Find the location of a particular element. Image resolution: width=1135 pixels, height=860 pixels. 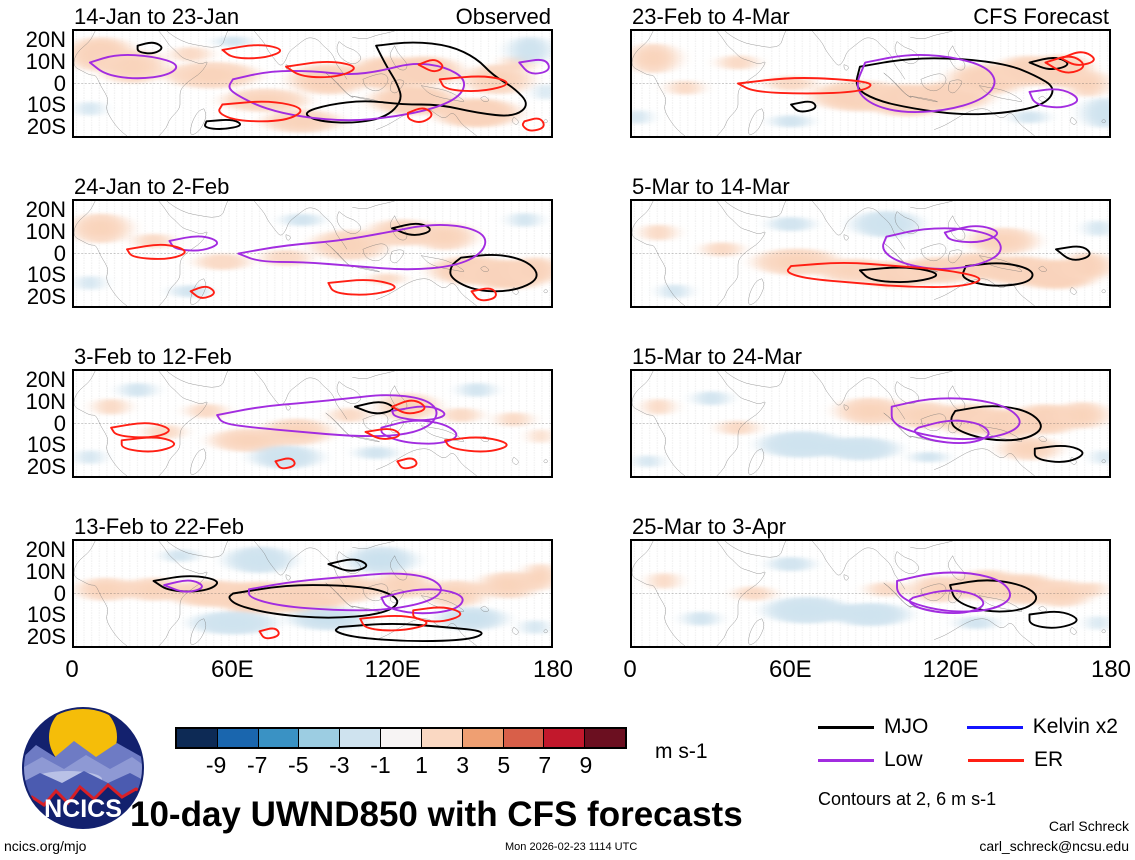

legend-line-low is located at coordinates (846, 760).